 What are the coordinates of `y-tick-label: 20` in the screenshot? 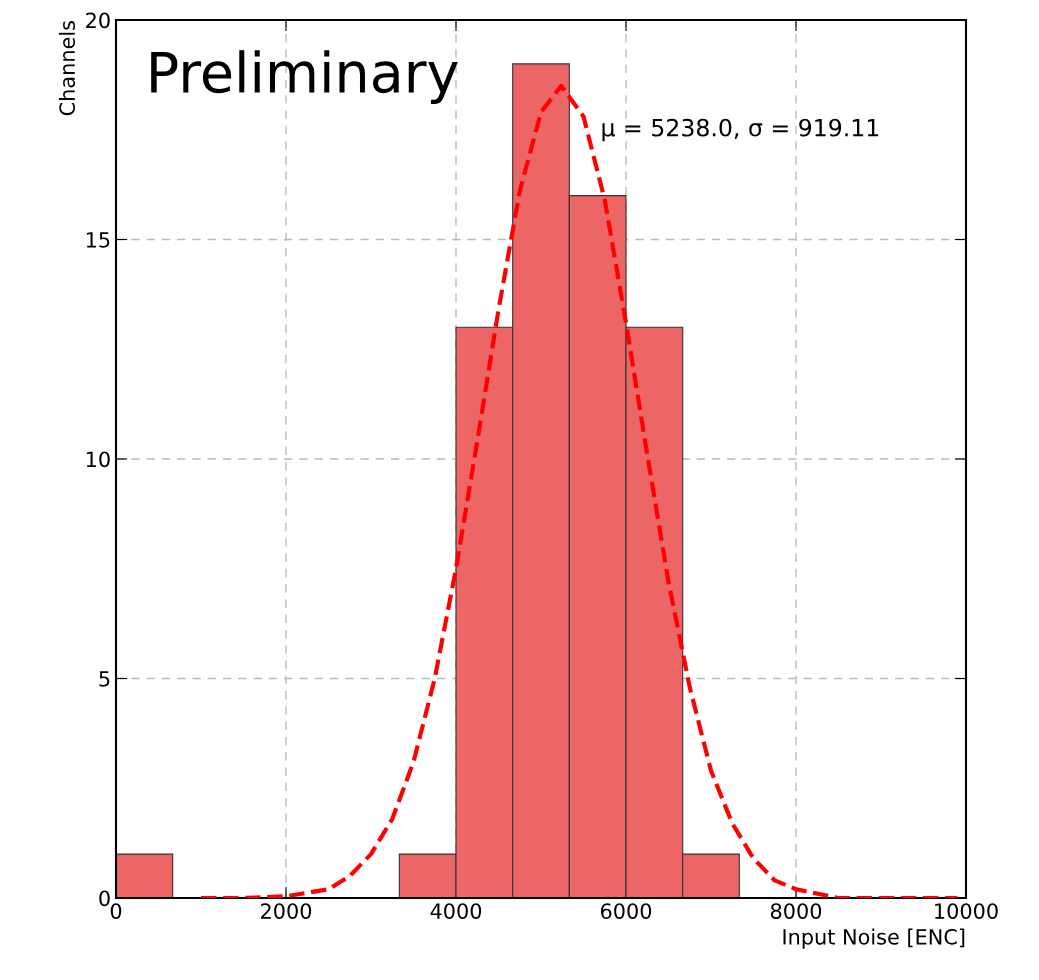 It's located at (98, 20).